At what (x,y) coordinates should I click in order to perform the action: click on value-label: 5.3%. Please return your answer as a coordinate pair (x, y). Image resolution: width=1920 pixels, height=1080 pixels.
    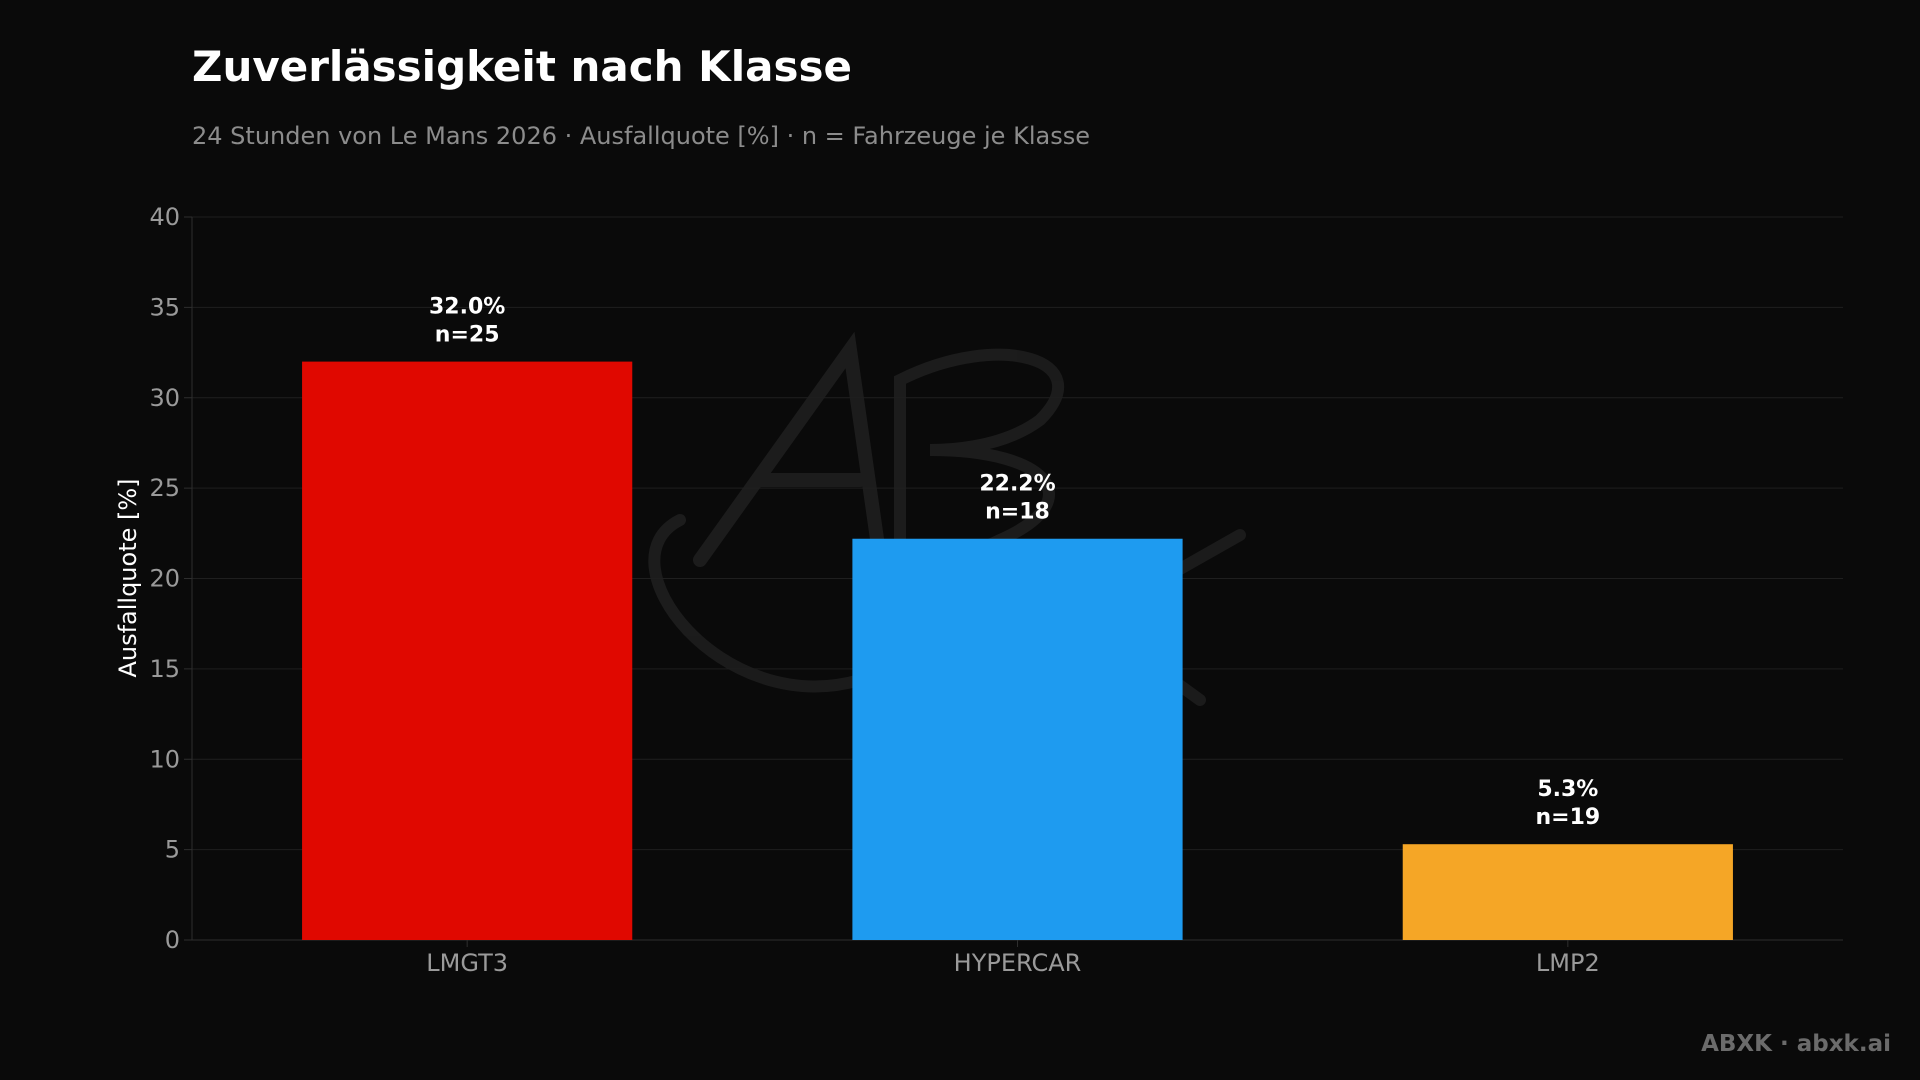
    Looking at the image, I should click on (1567, 789).